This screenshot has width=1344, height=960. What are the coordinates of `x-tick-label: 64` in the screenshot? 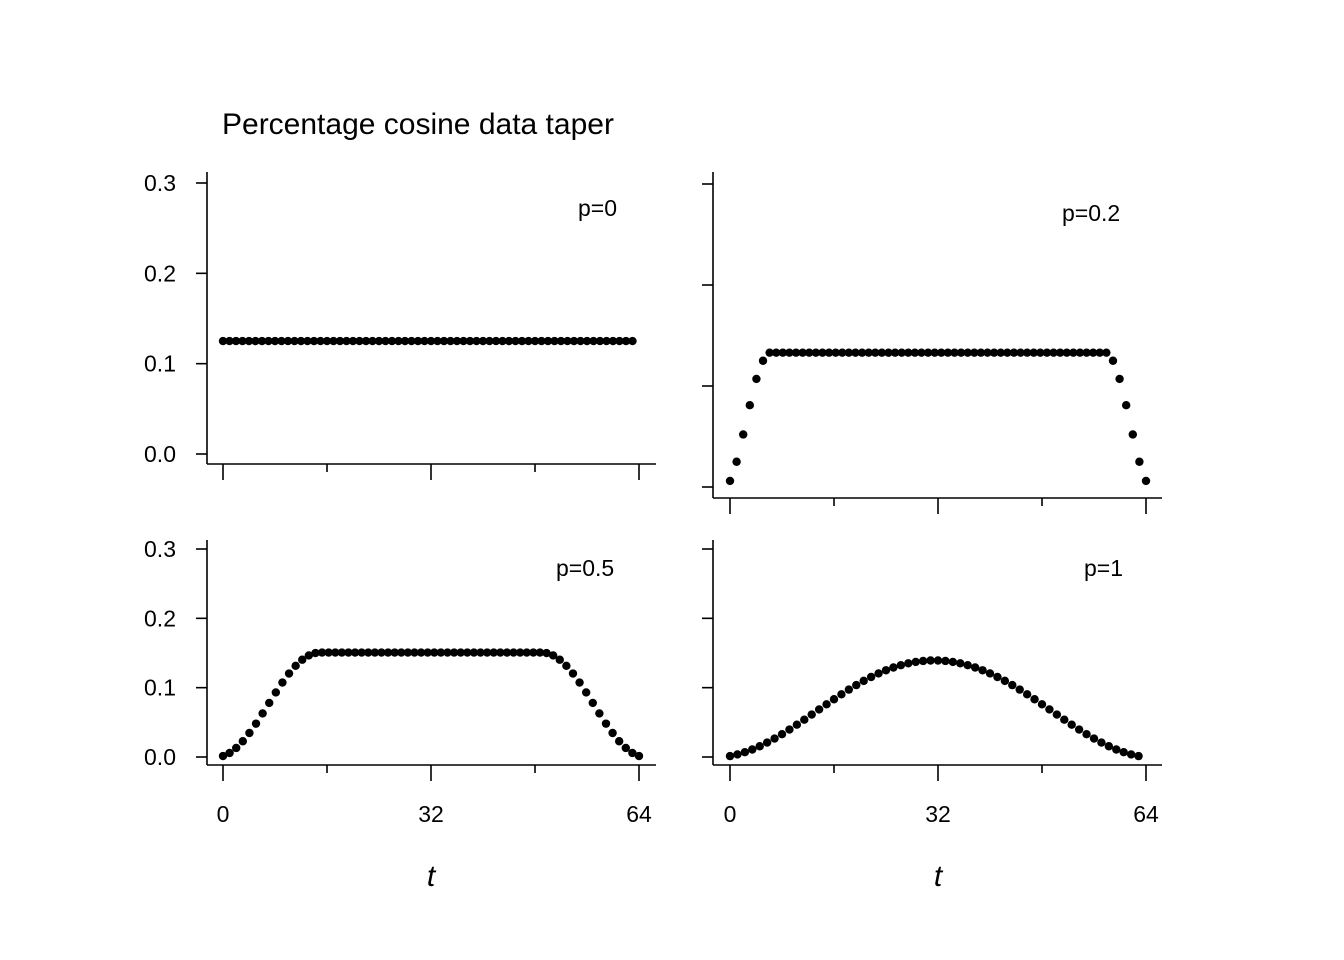 It's located at (1146, 814).